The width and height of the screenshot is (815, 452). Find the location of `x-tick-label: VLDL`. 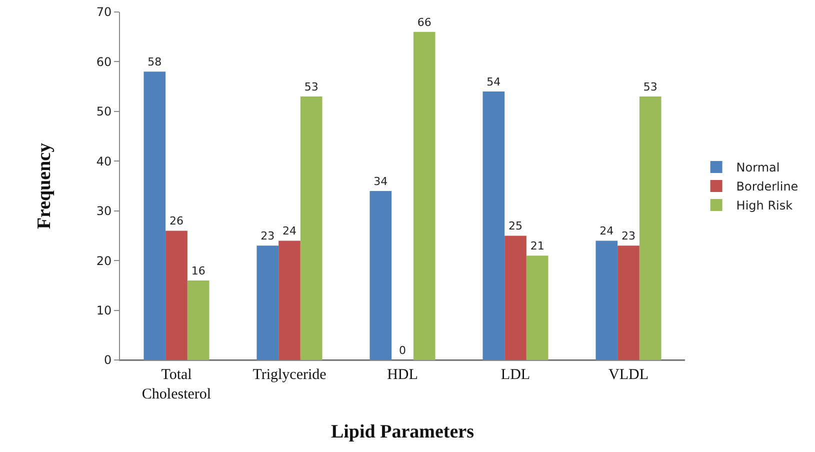

x-tick-label: VLDL is located at coordinates (628, 375).